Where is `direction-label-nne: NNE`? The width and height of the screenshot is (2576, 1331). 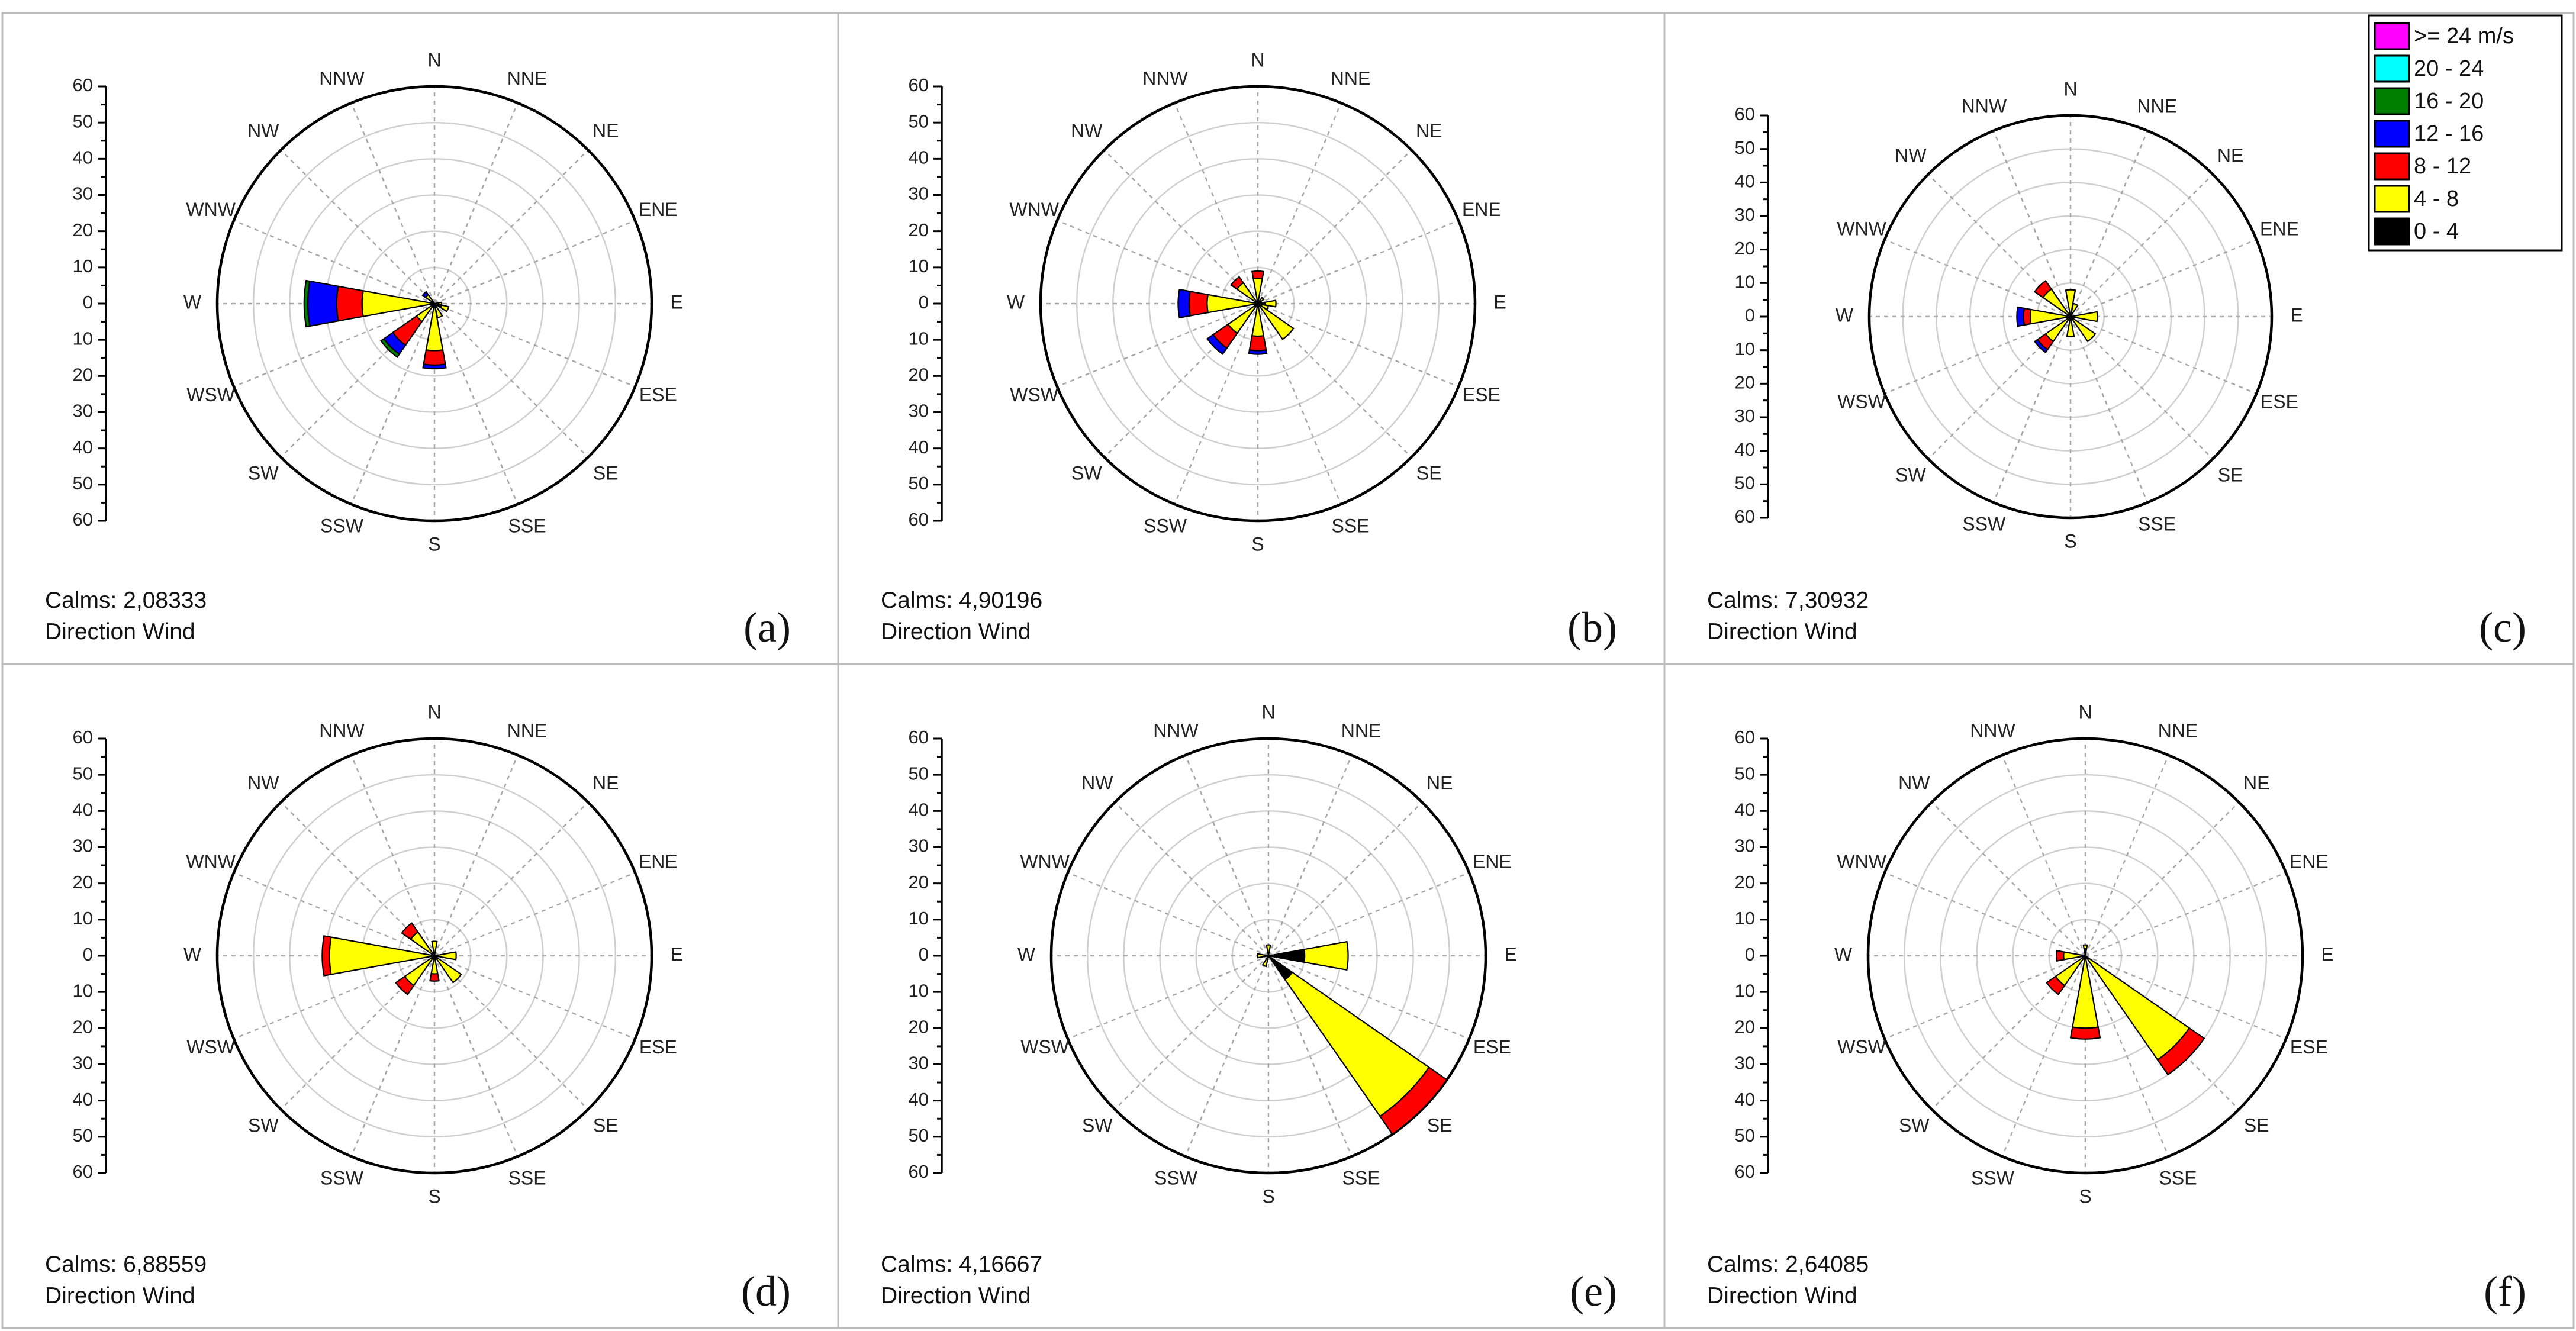
direction-label-nne: NNE is located at coordinates (527, 731).